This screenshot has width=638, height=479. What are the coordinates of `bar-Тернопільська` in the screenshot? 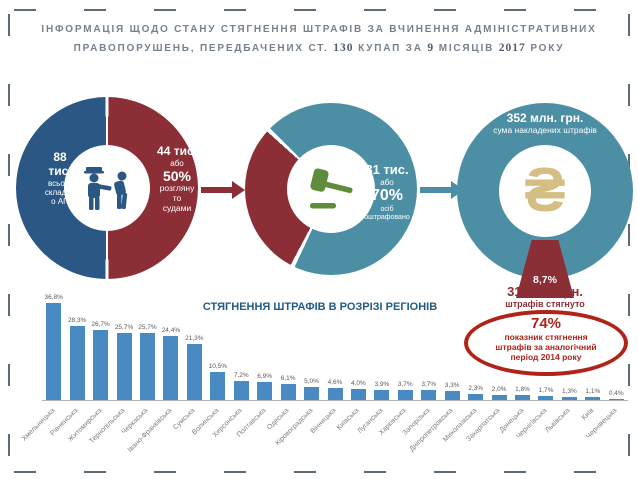 It's located at (124, 366).